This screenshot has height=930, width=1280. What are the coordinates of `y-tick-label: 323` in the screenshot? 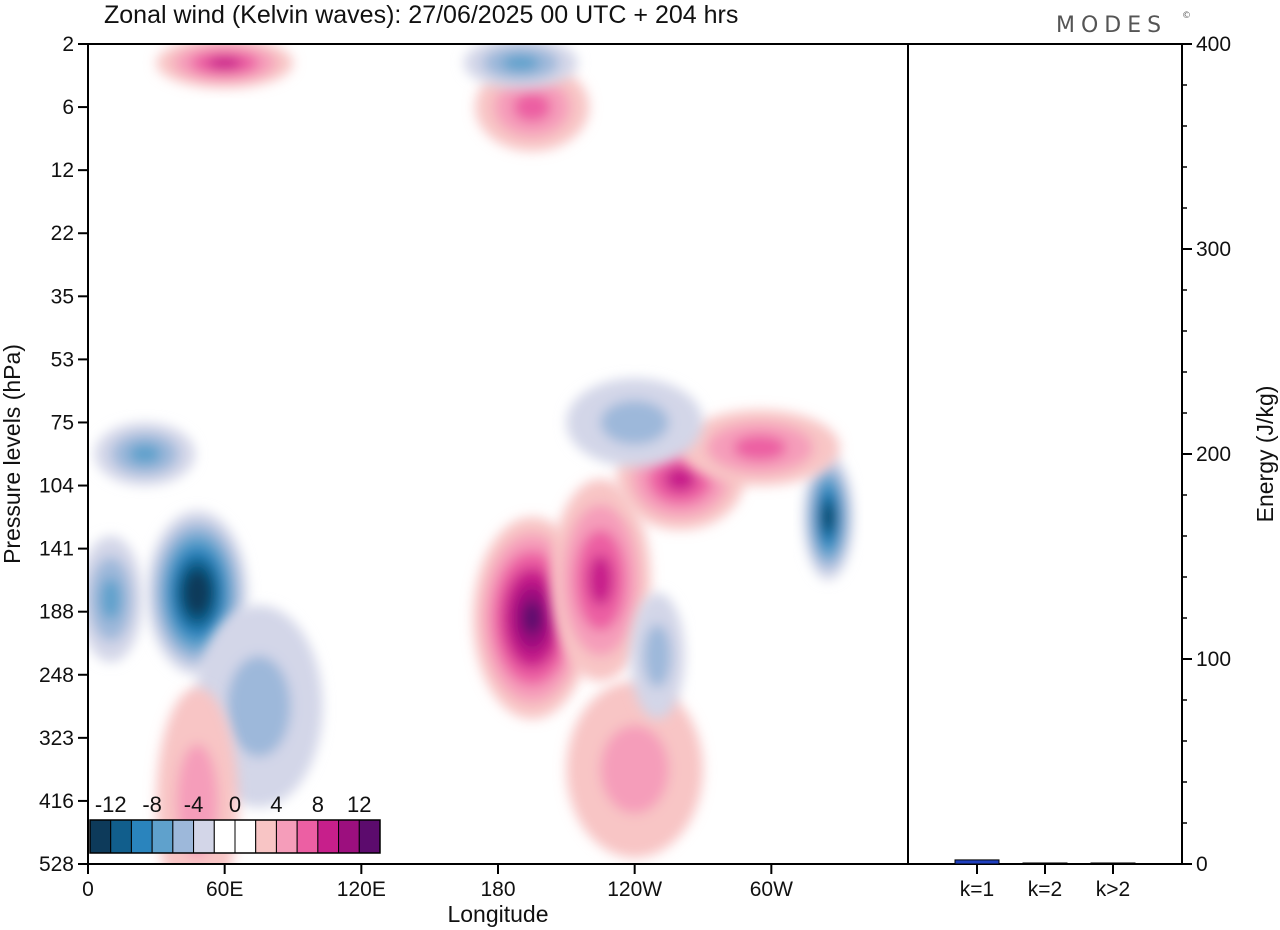 It's located at (56, 738).